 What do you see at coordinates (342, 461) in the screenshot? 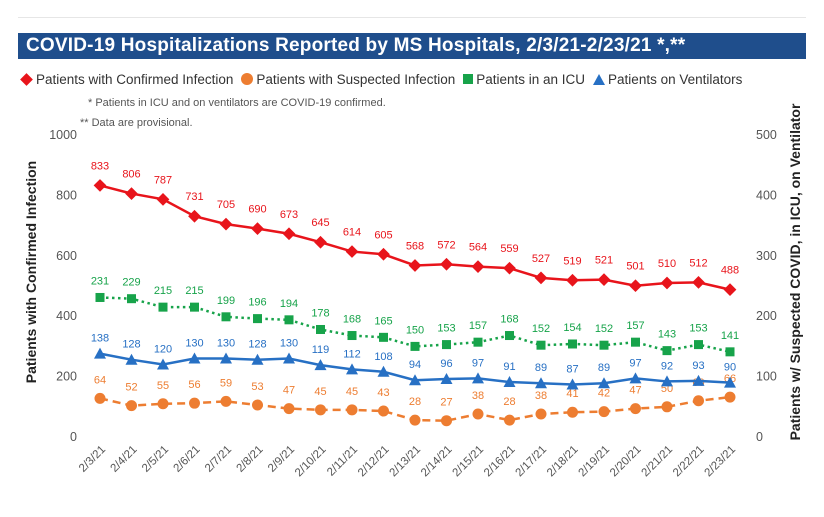
I see `x-axis-tick-label: 2/11/21` at bounding box center [342, 461].